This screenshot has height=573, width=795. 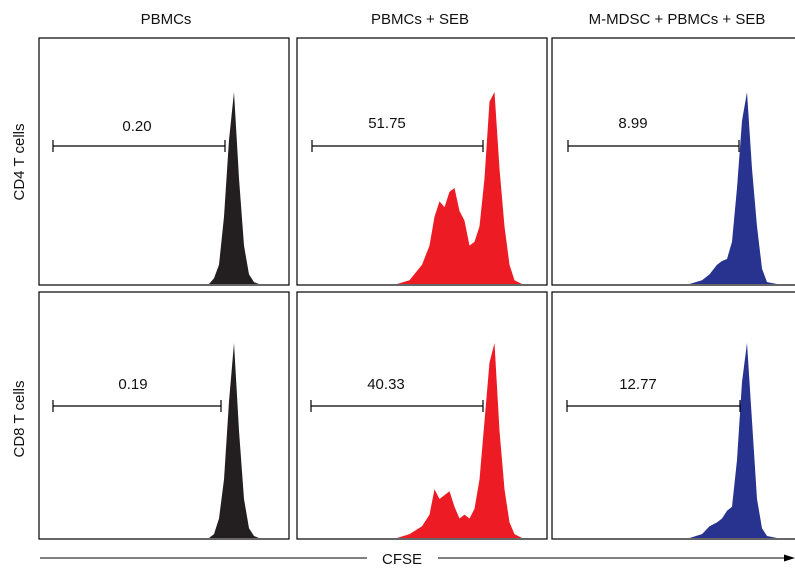 I want to click on panel-frame-r0c2, so click(x=673, y=161).